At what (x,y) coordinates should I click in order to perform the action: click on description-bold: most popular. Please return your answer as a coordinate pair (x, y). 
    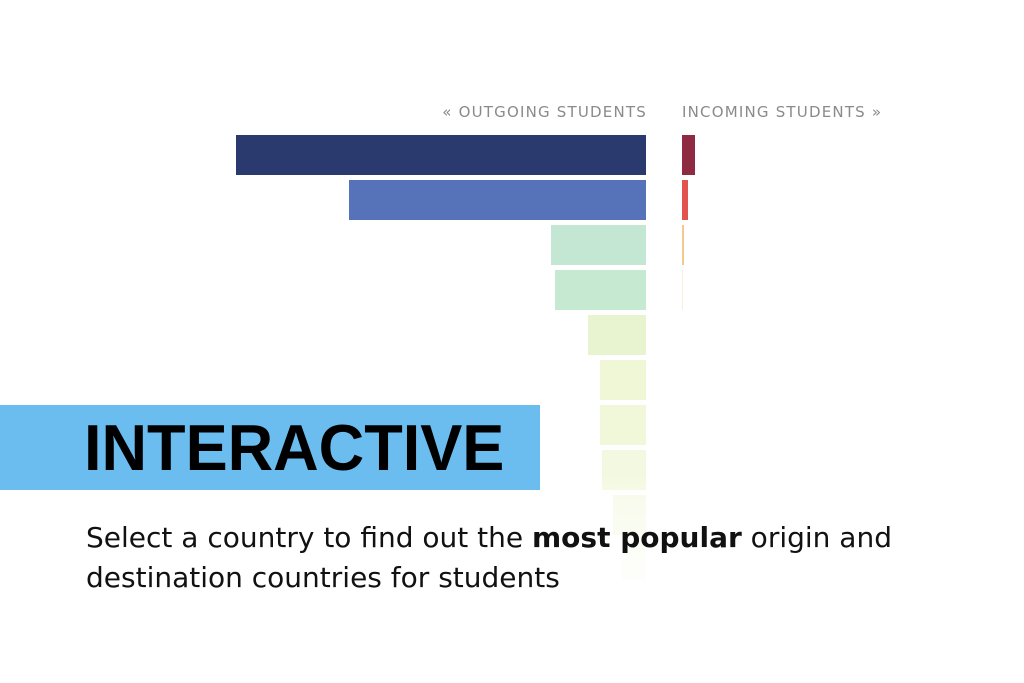
    Looking at the image, I should click on (637, 537).